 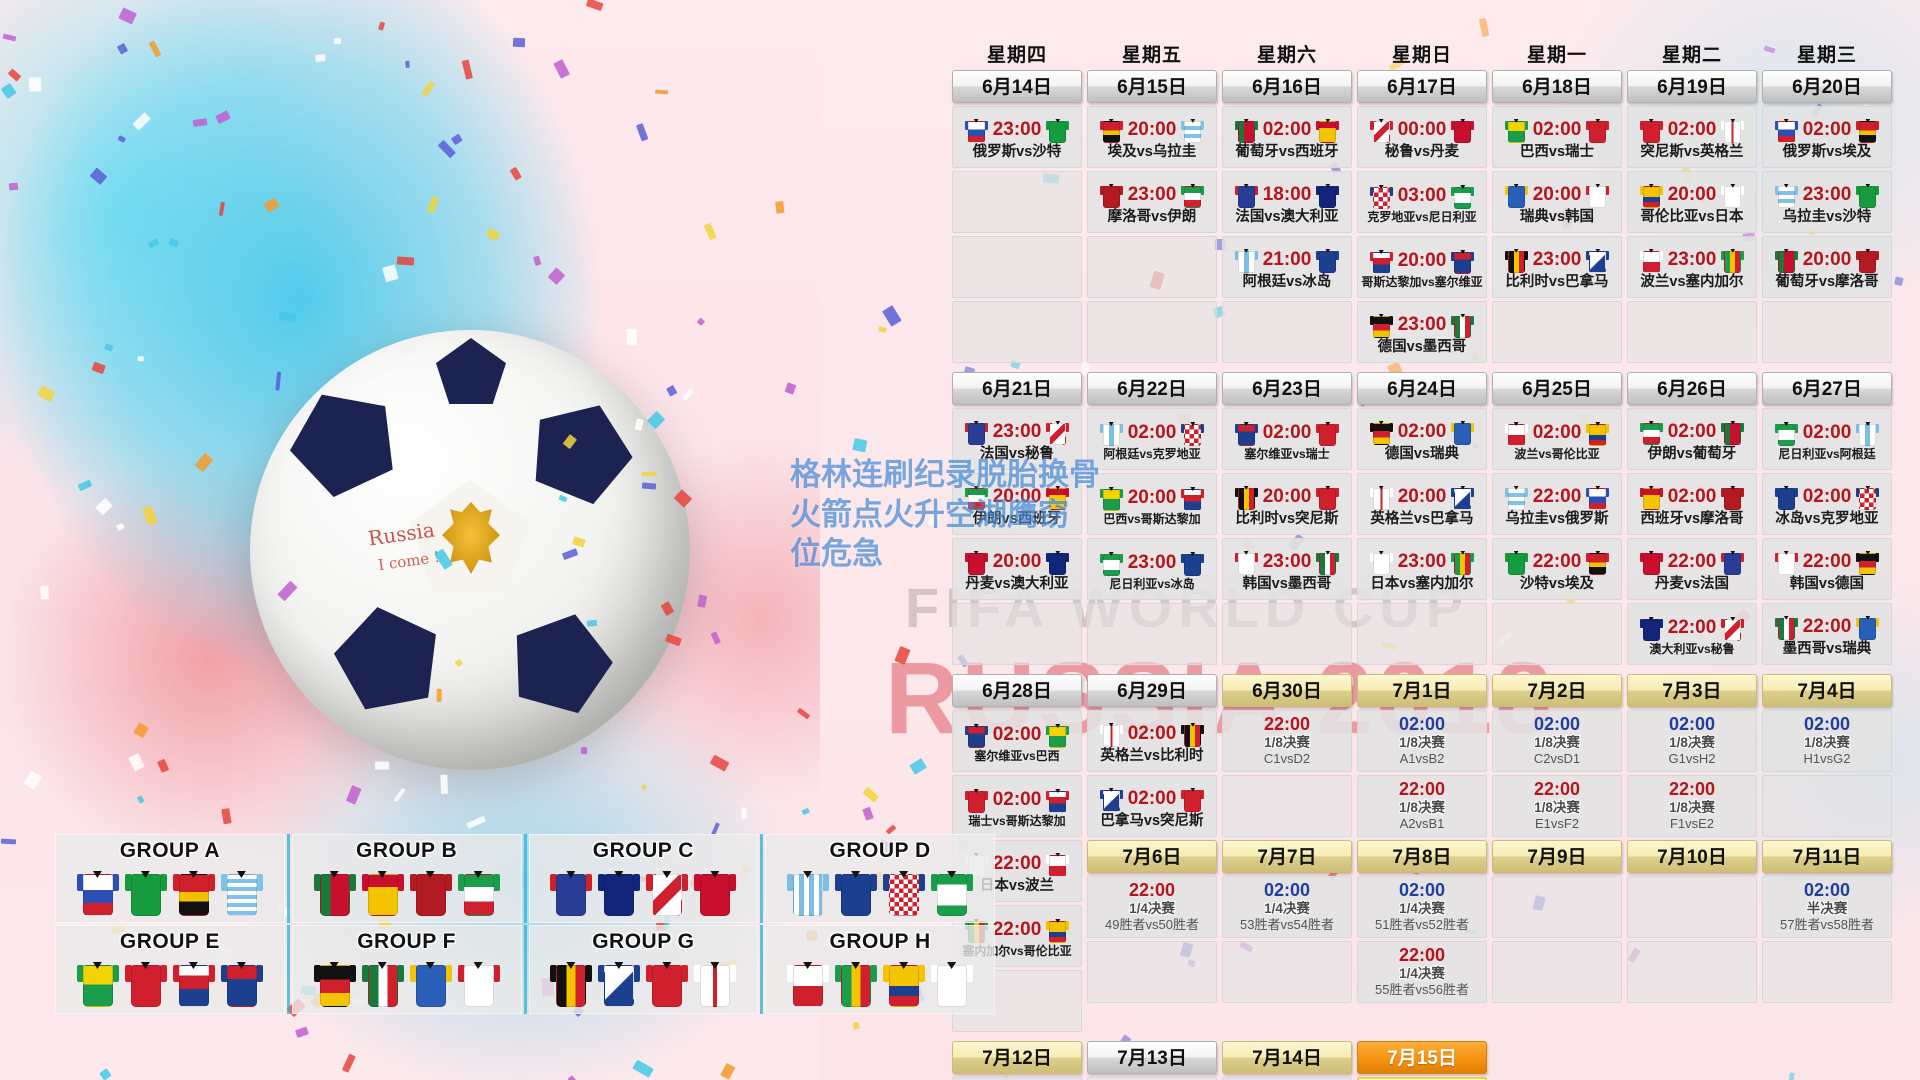 What do you see at coordinates (1152, 741) in the screenshot?
I see `match-cell: 02:00 英格兰vs比利时` at bounding box center [1152, 741].